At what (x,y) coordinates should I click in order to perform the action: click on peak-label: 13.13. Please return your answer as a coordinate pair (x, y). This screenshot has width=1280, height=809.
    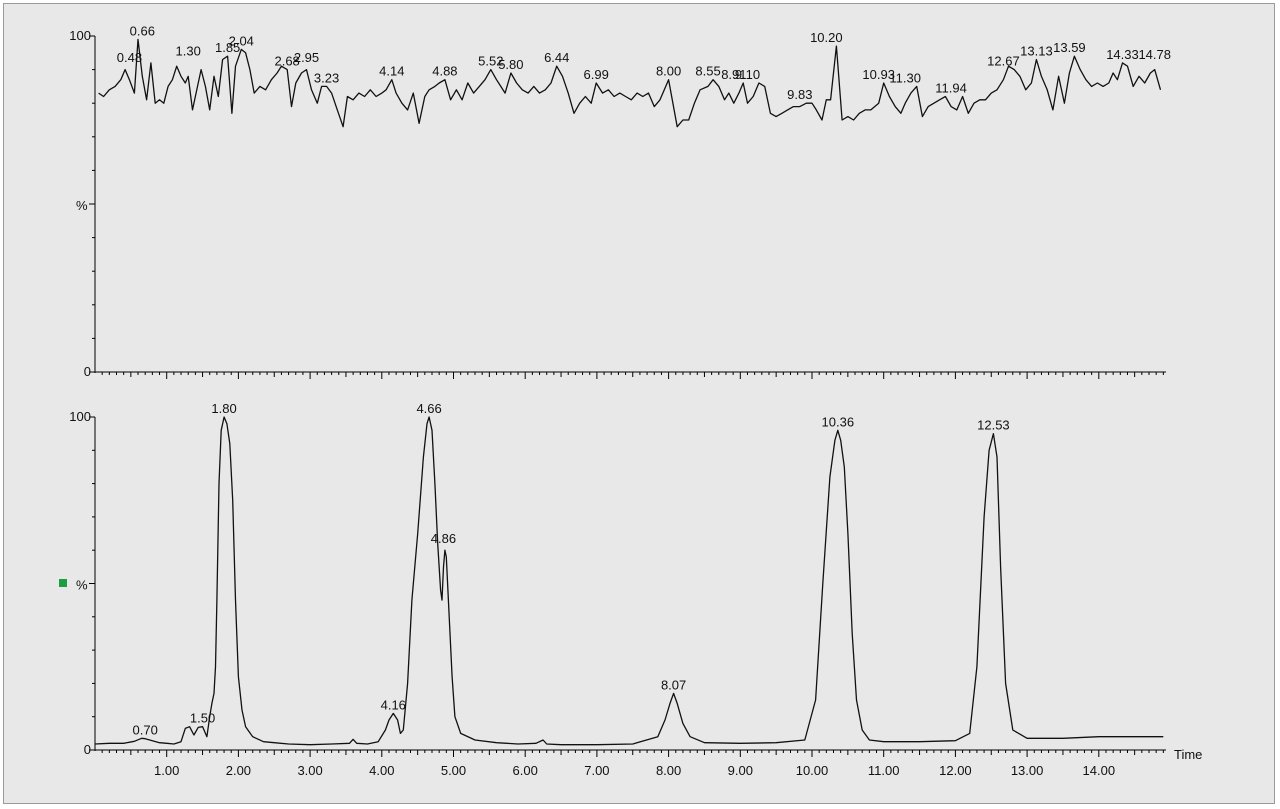
    Looking at the image, I should click on (1036, 51).